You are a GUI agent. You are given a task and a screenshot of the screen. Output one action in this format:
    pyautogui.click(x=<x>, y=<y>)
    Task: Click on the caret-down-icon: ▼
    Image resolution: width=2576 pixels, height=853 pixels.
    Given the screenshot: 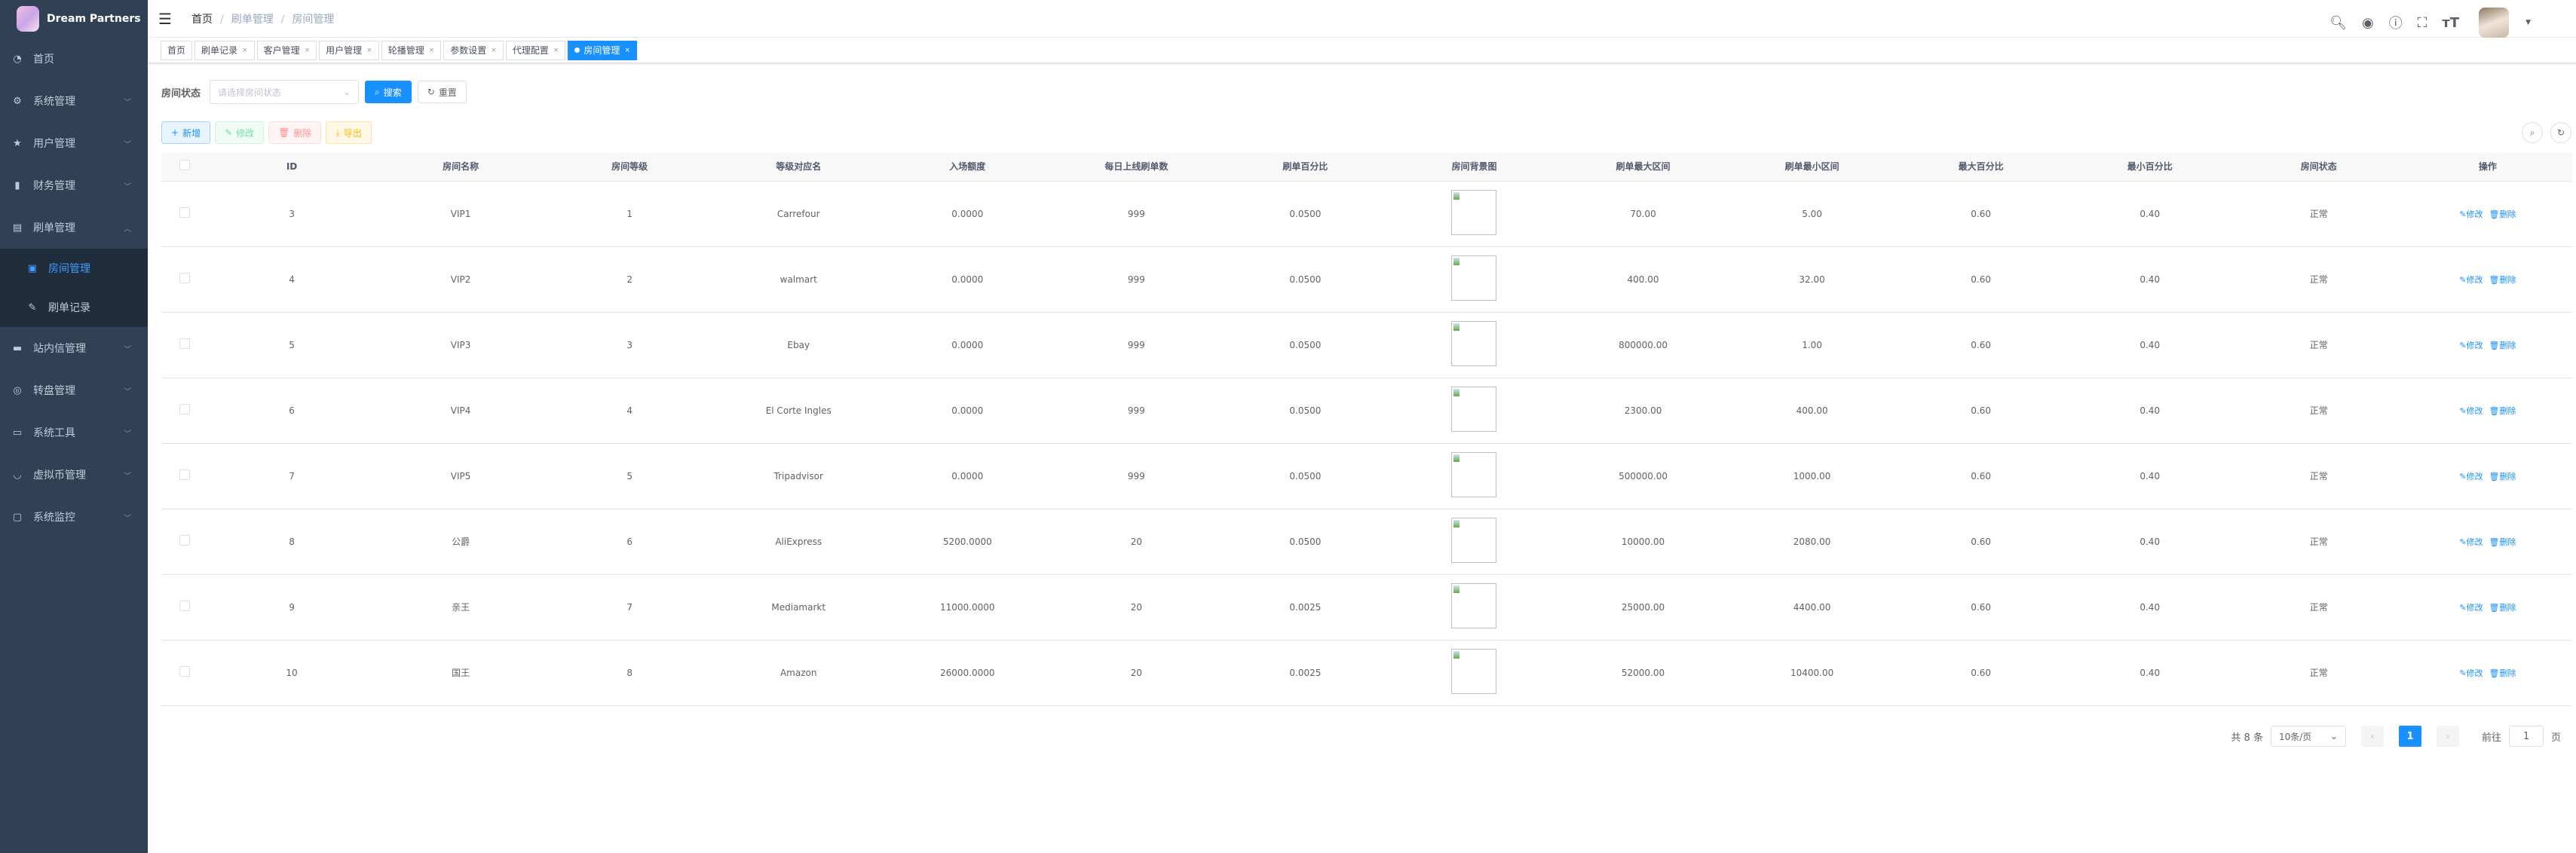 What is the action you would take?
    pyautogui.click(x=2528, y=22)
    